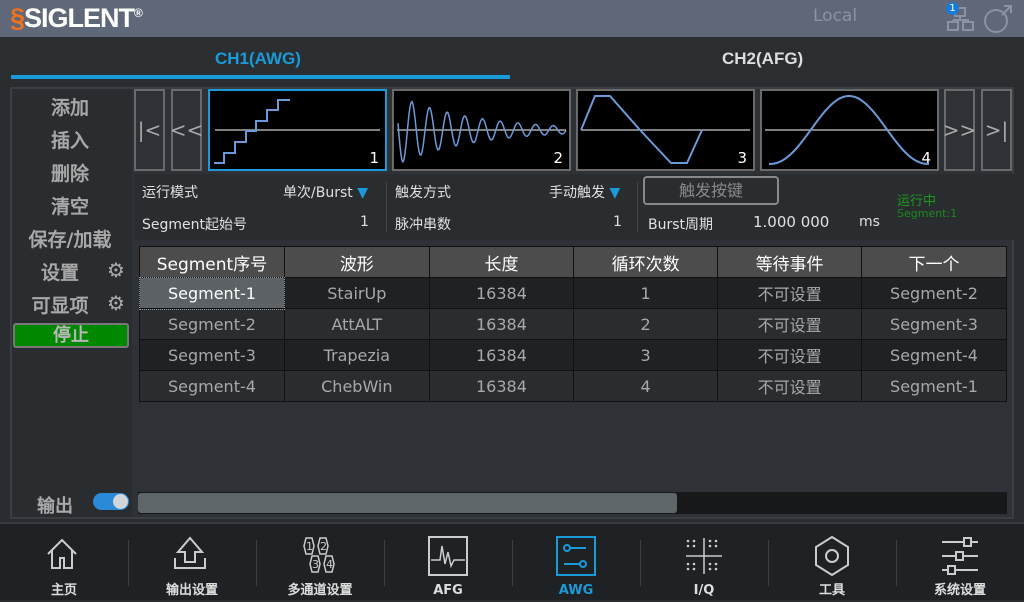 The width and height of the screenshot is (1024, 602). I want to click on network-icon: 1, so click(961, 18).